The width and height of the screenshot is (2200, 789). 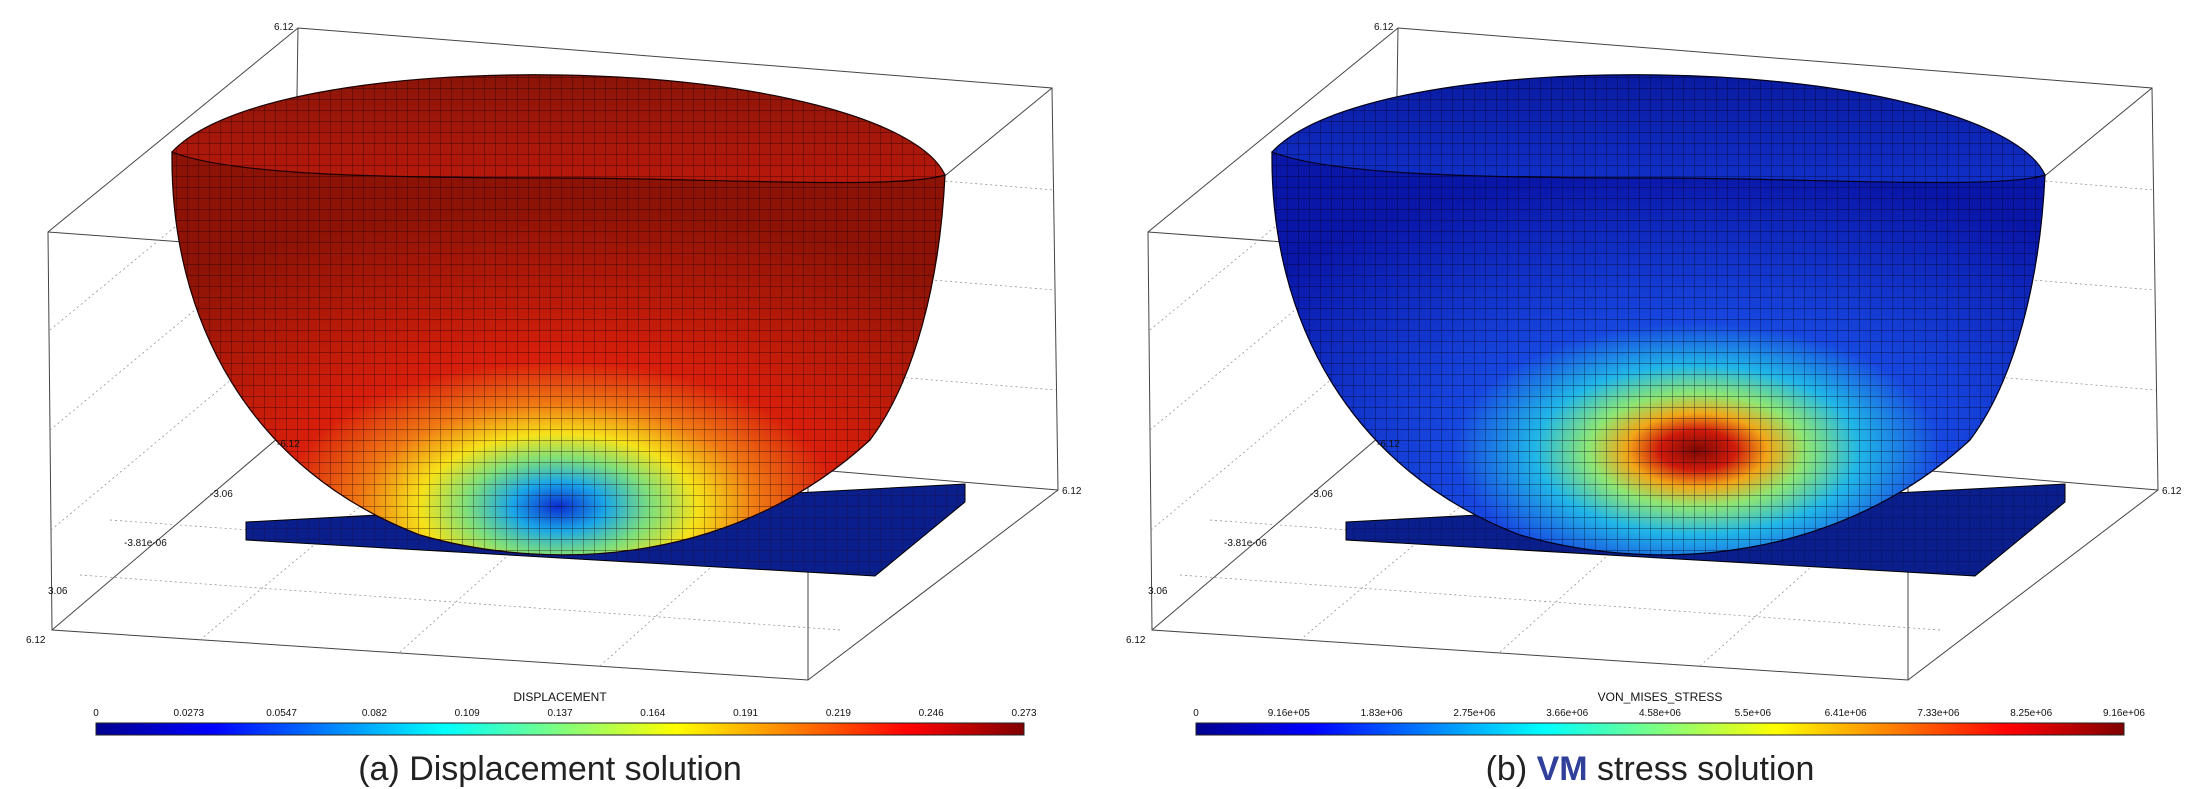 What do you see at coordinates (838, 713) in the screenshot?
I see `colorbar-tick-label: 0.219` at bounding box center [838, 713].